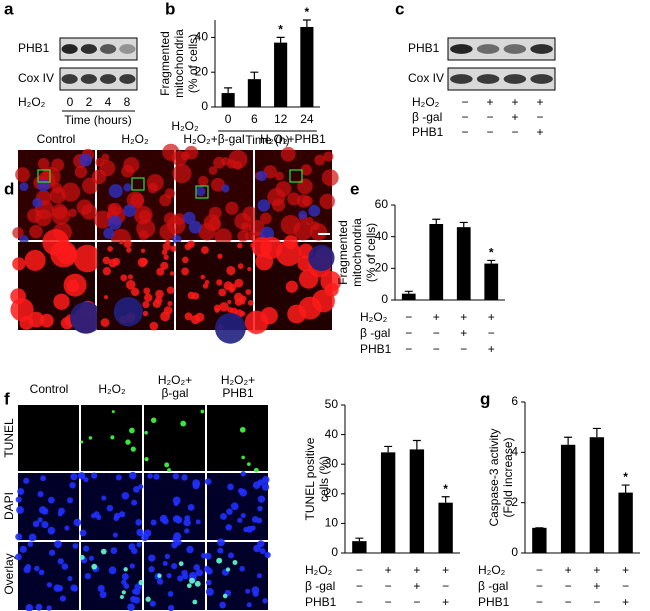  I want to click on treatment-label: β -gal, so click(427, 117).